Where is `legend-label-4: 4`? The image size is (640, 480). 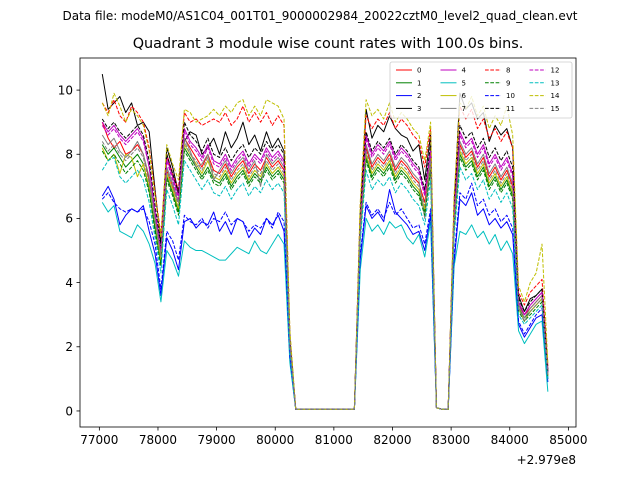 legend-label-4: 4 is located at coordinates (464, 71).